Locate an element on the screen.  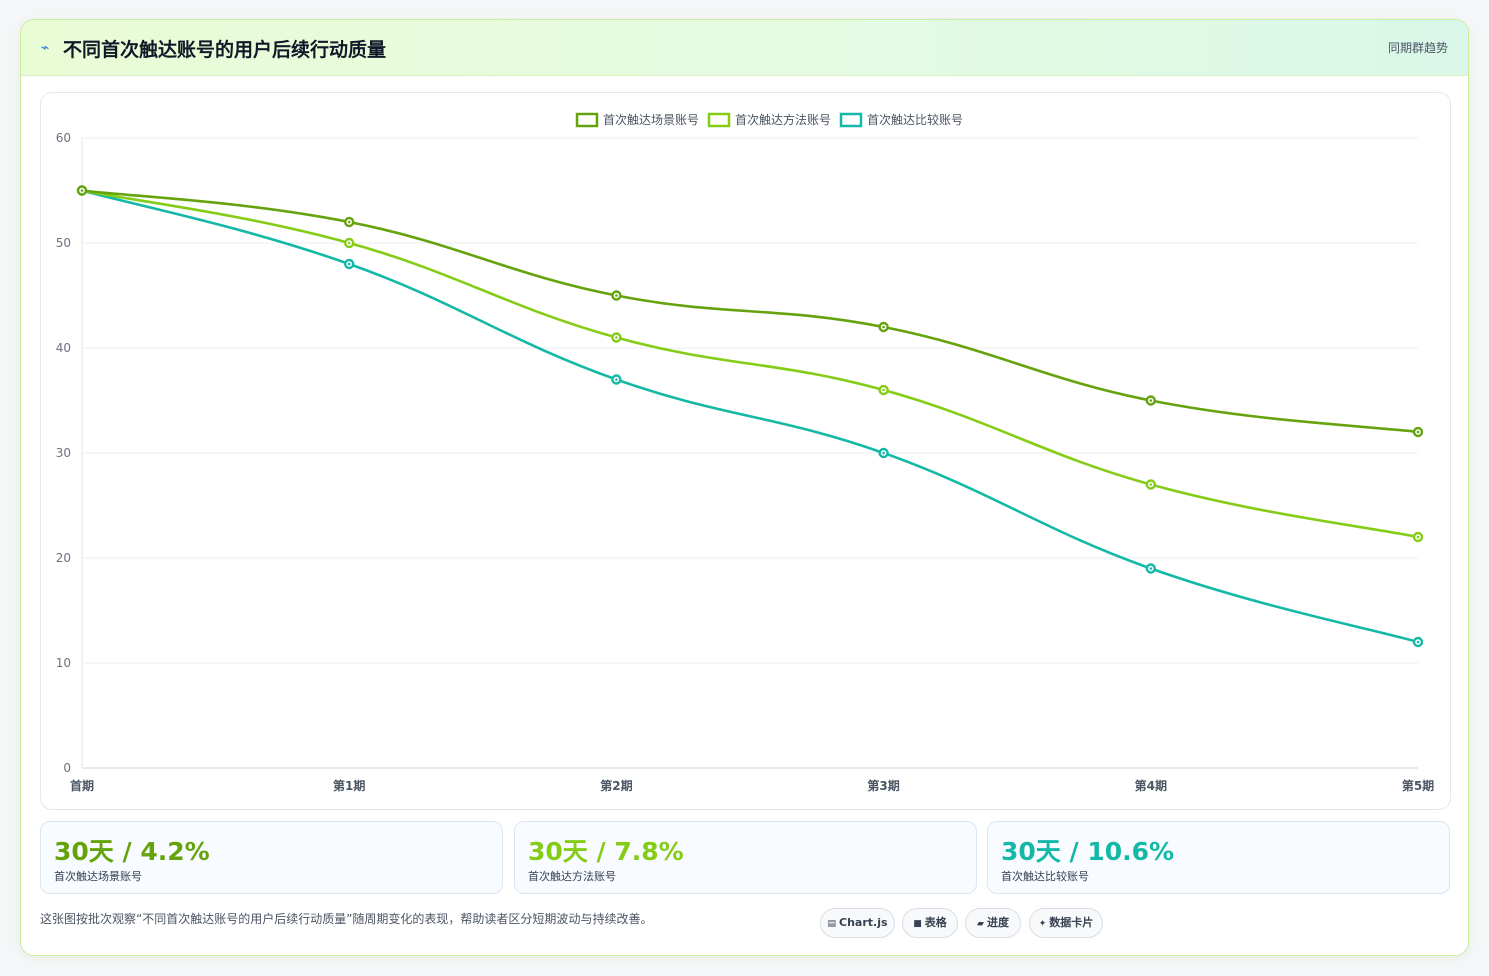
stat-value: 30天 / 7.8% is located at coordinates (606, 851).